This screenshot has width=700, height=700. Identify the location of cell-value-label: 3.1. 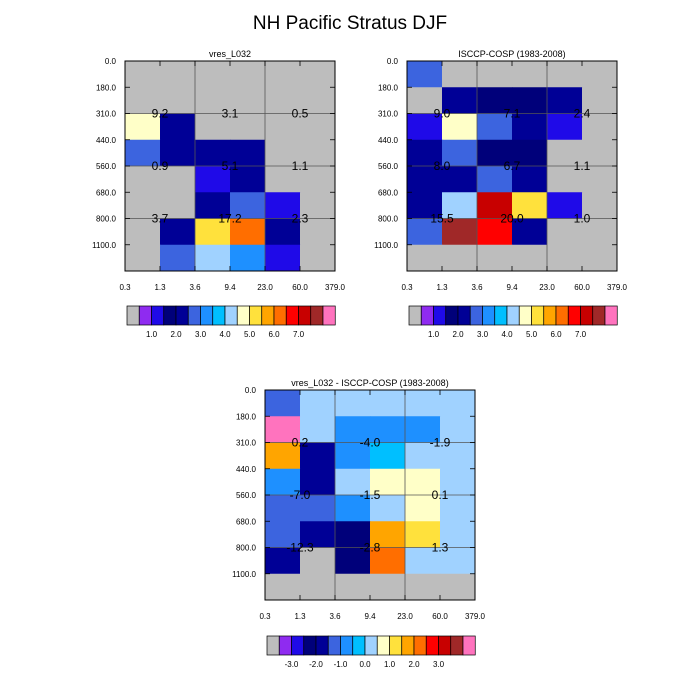
(230, 114).